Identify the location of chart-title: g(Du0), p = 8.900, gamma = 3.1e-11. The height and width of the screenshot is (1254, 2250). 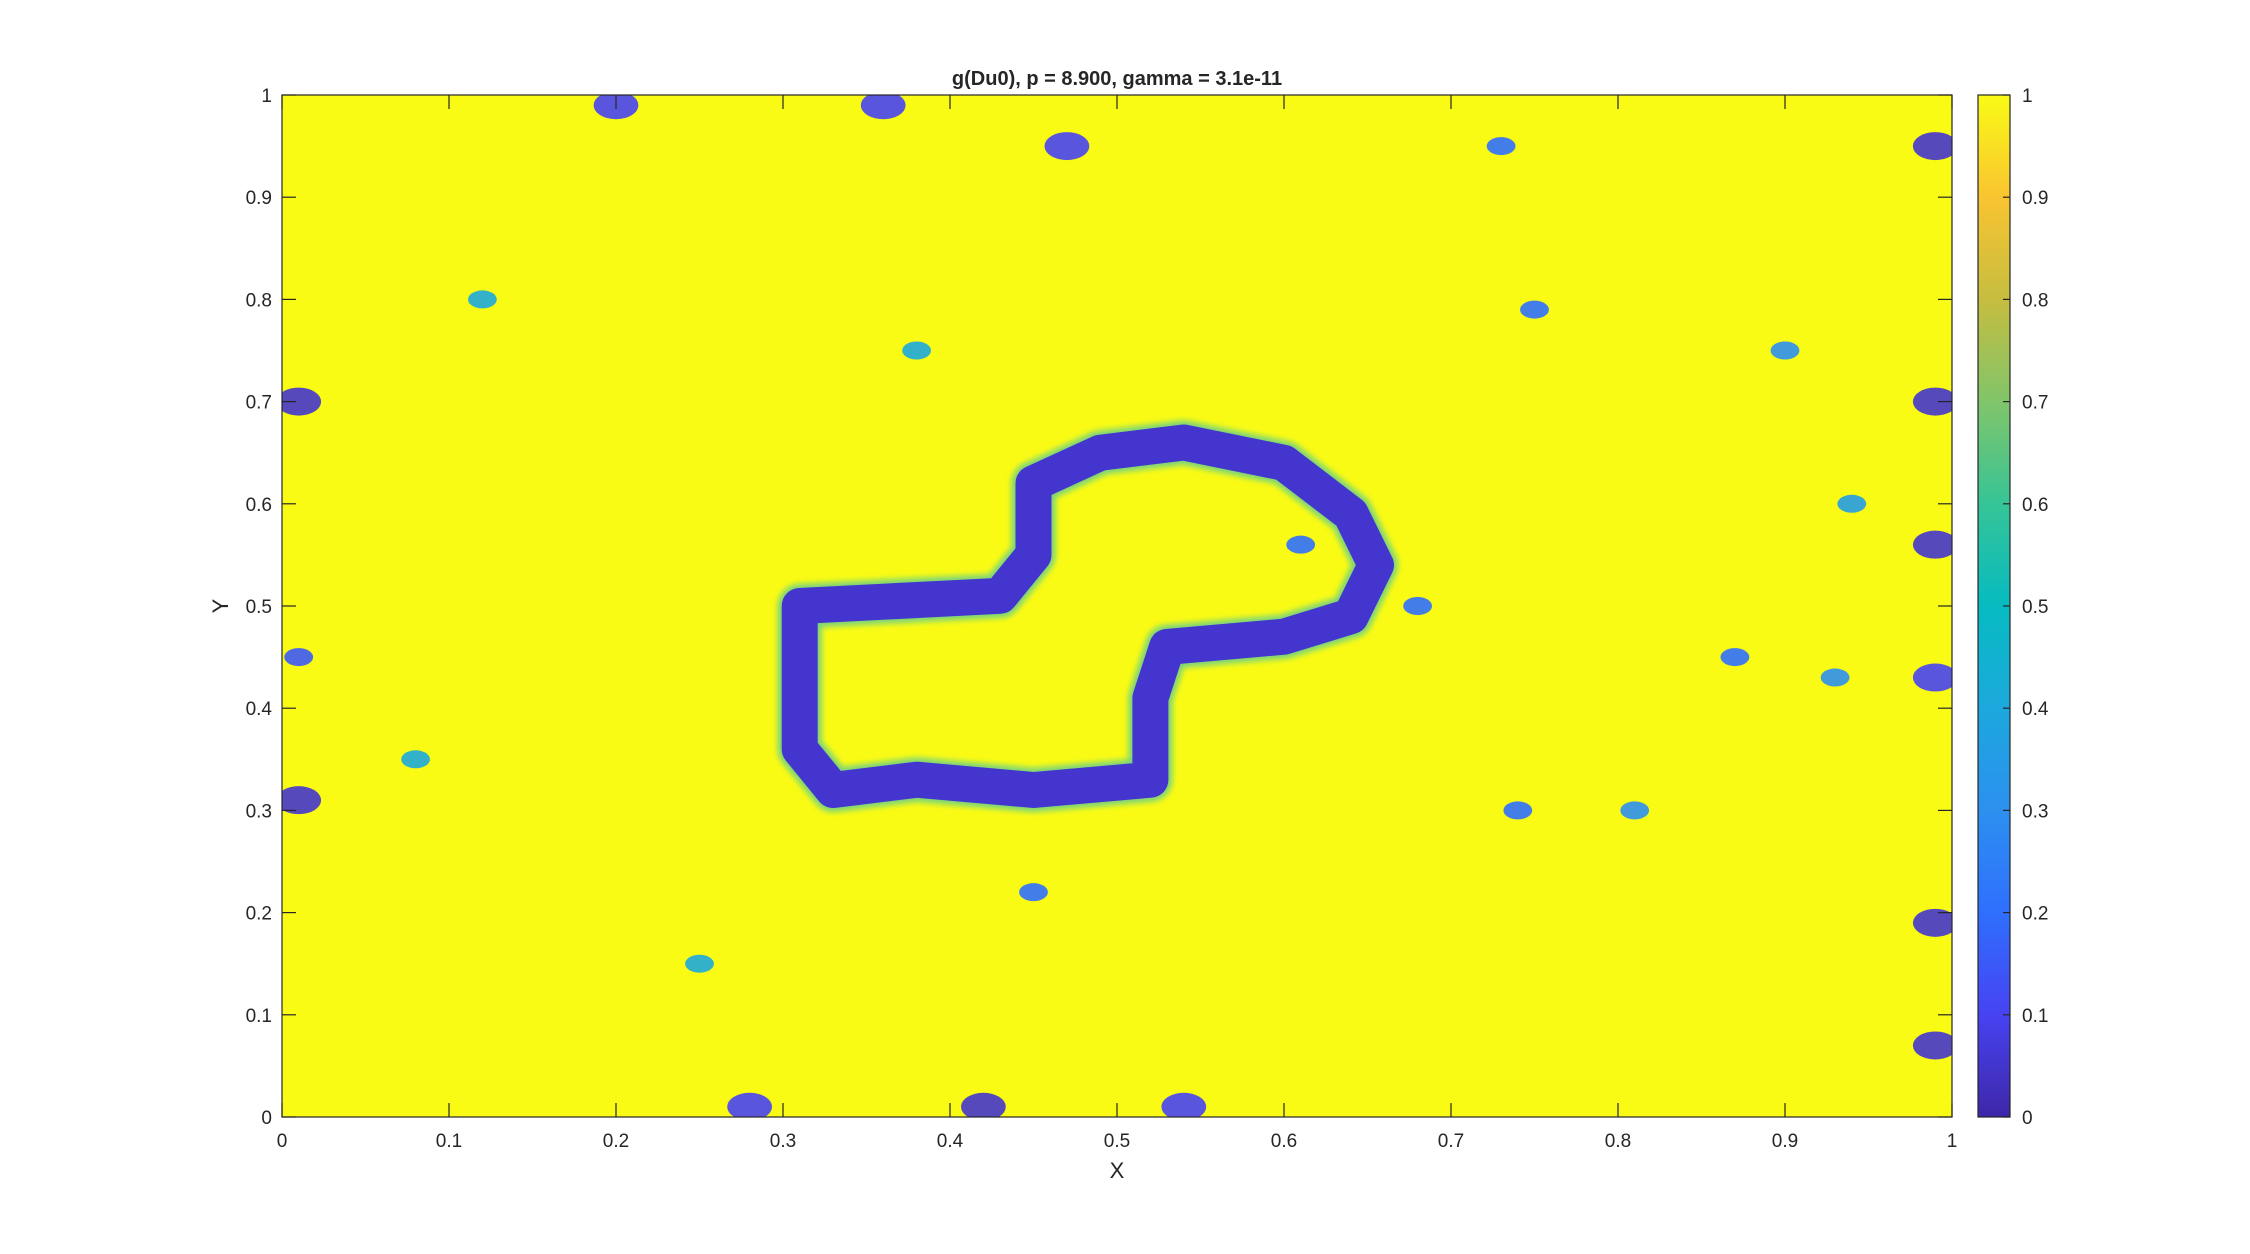
(1117, 79).